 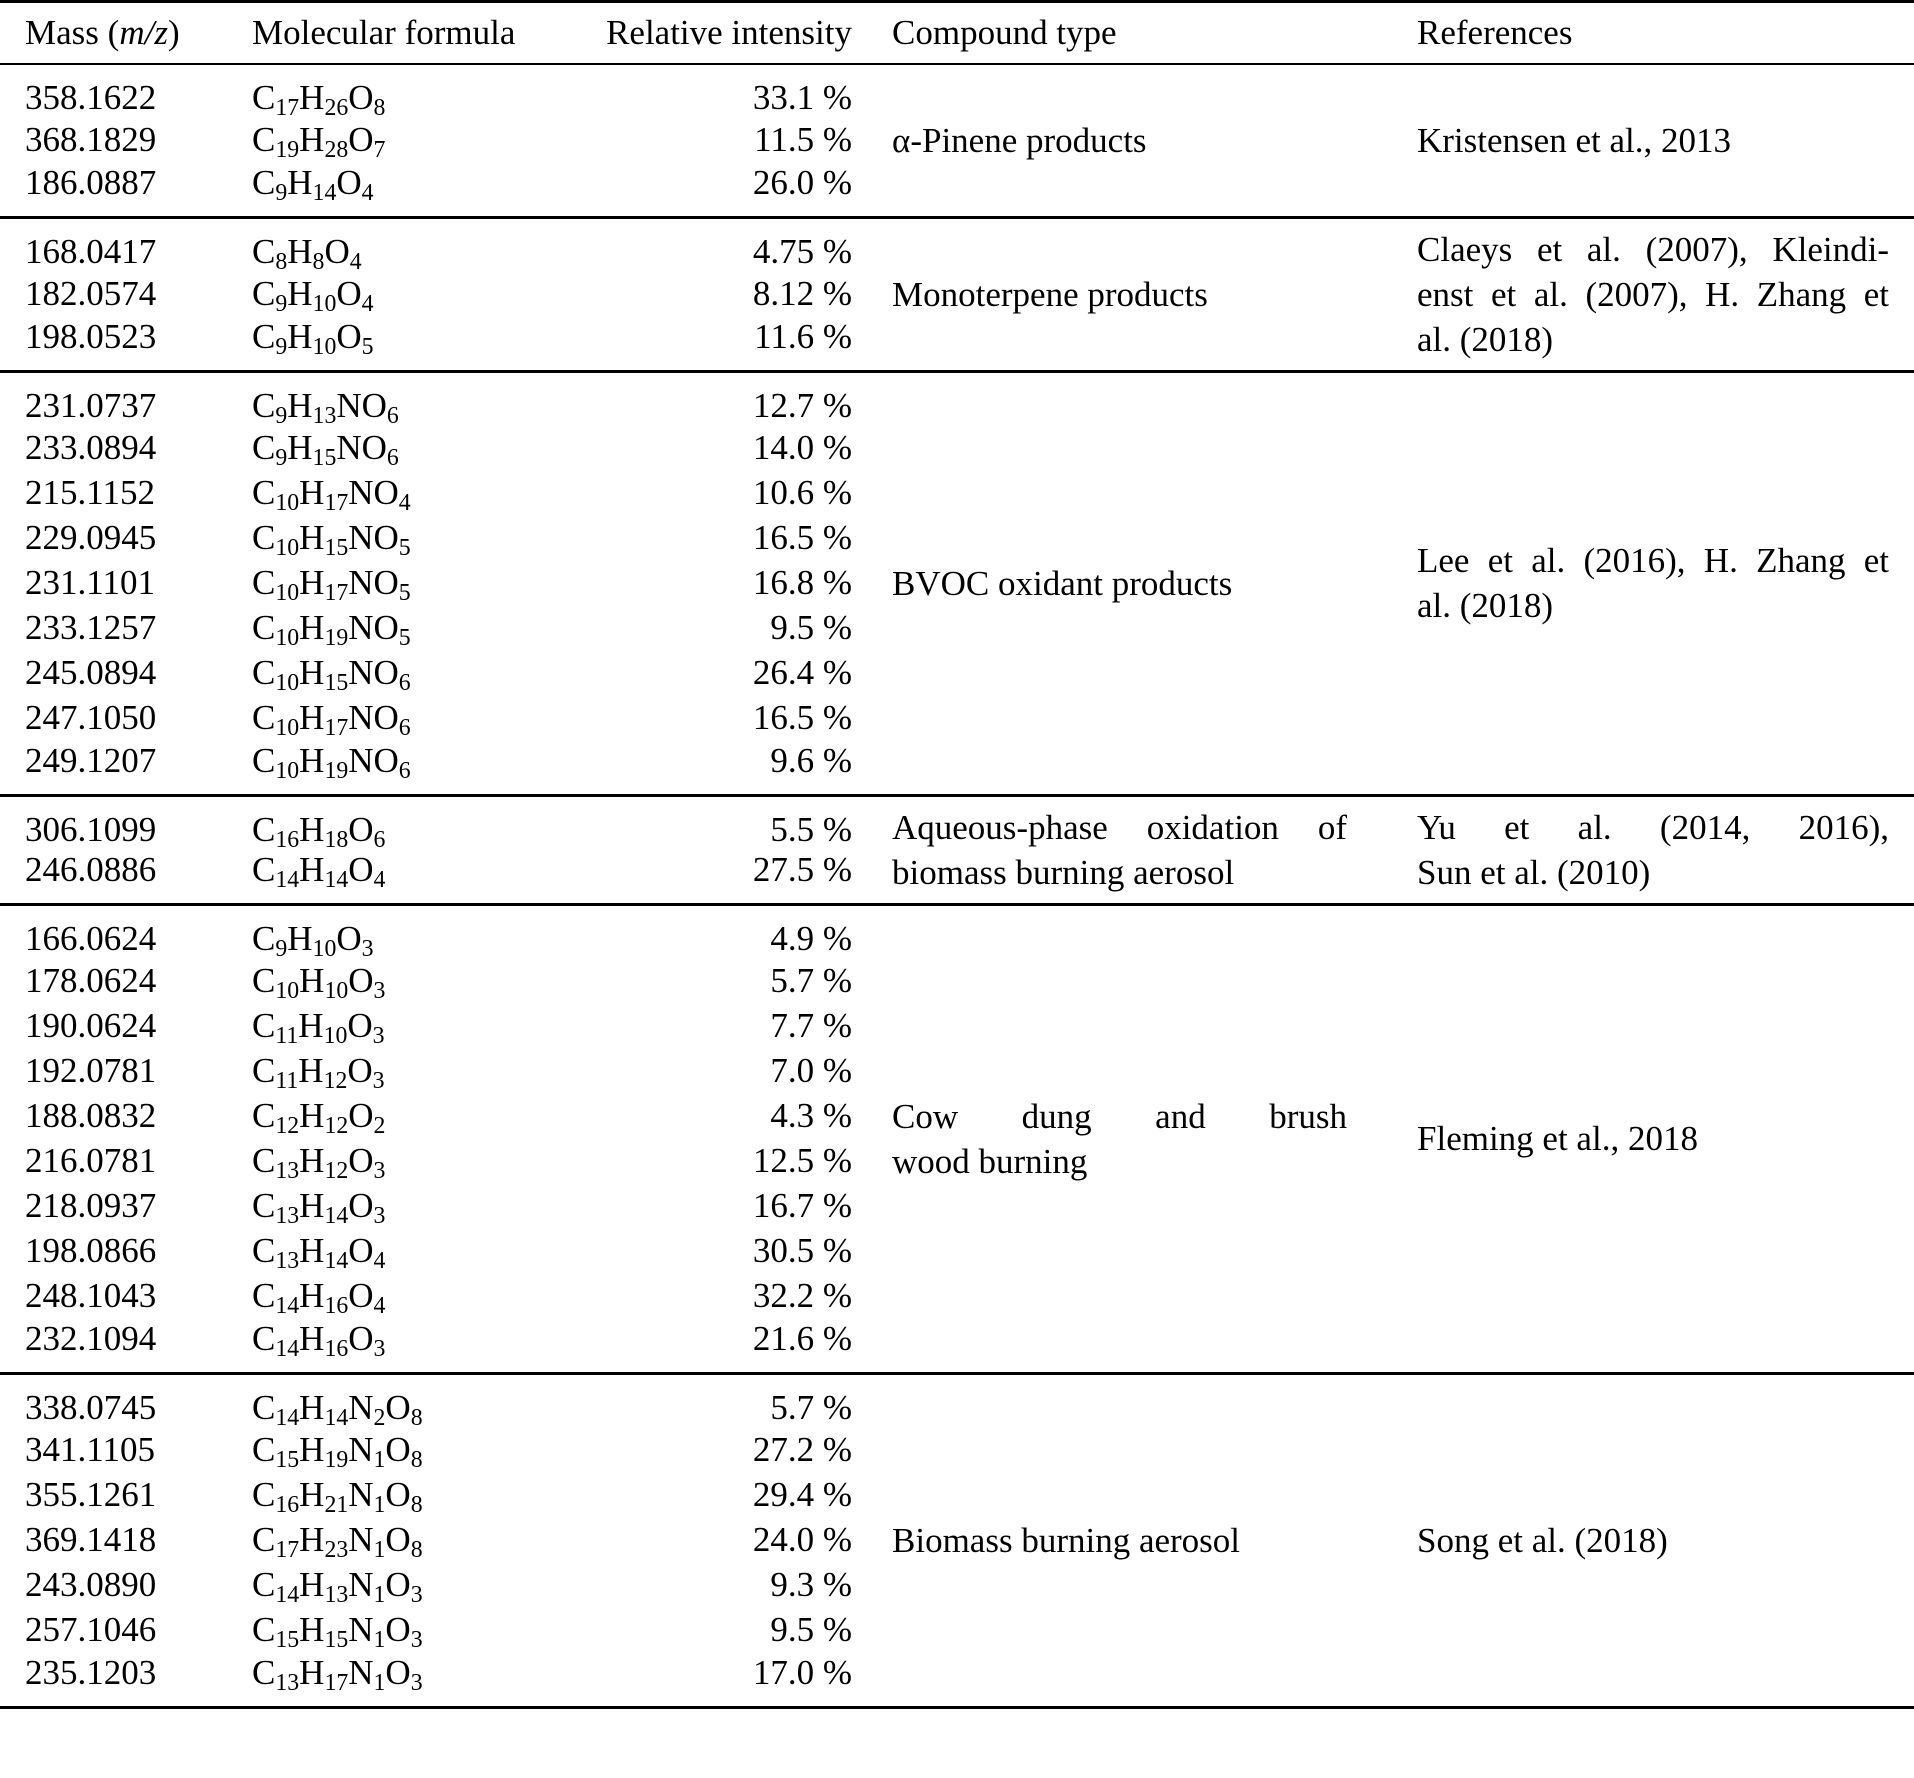 What do you see at coordinates (319, 1340) in the screenshot?
I see `formula-cell: C14H16O3` at bounding box center [319, 1340].